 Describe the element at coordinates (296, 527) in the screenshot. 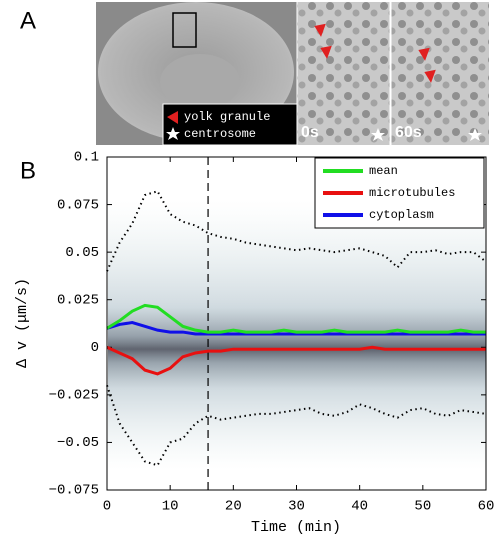

I see `x-axis-label: Time (min)` at that location.